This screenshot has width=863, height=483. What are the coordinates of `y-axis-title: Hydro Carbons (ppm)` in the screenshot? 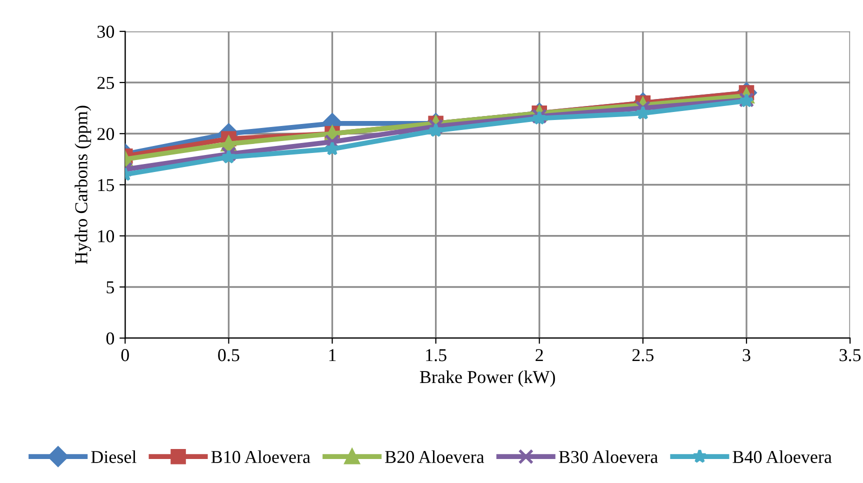 It's located at (83, 185).